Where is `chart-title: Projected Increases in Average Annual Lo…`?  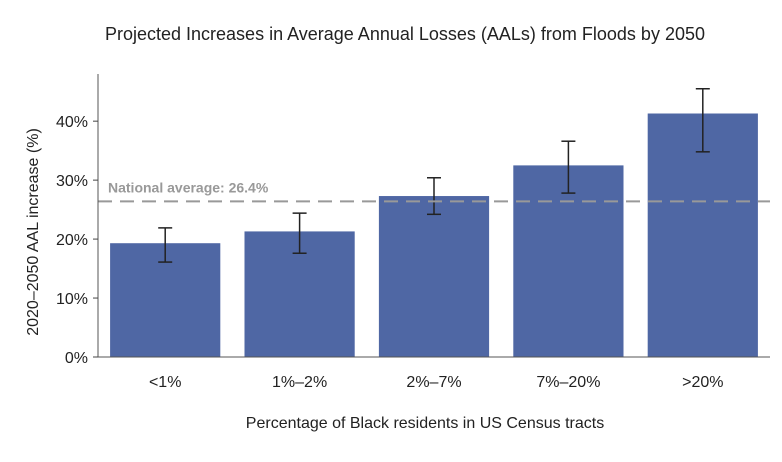 chart-title: Projected Increases in Average Annual Lo… is located at coordinates (405, 34).